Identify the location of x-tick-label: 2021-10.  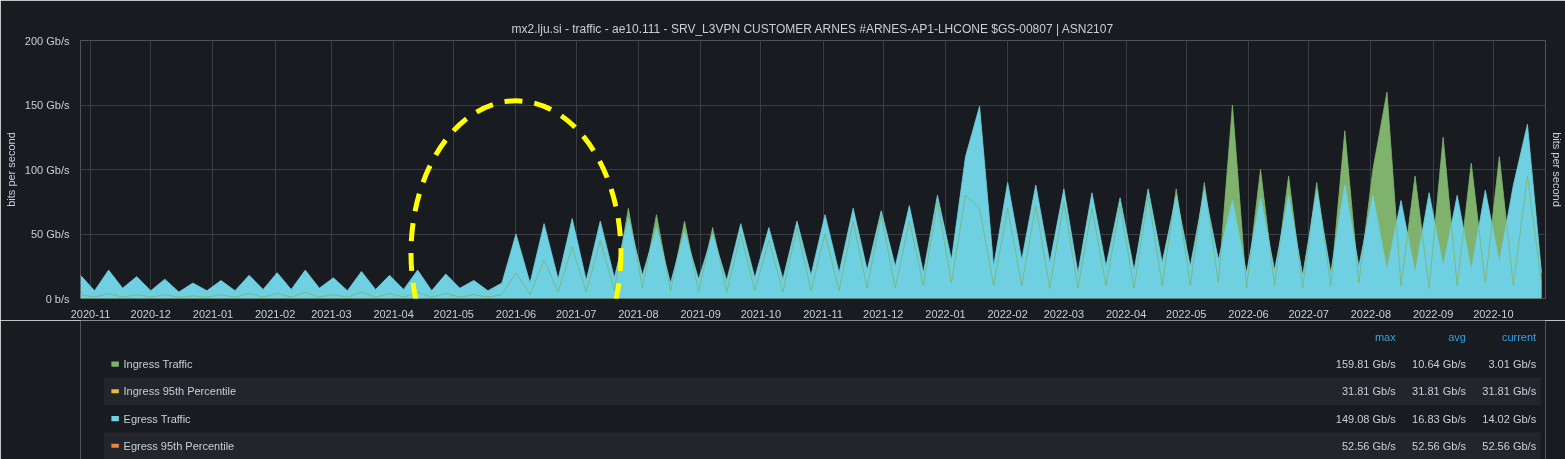
(761, 313).